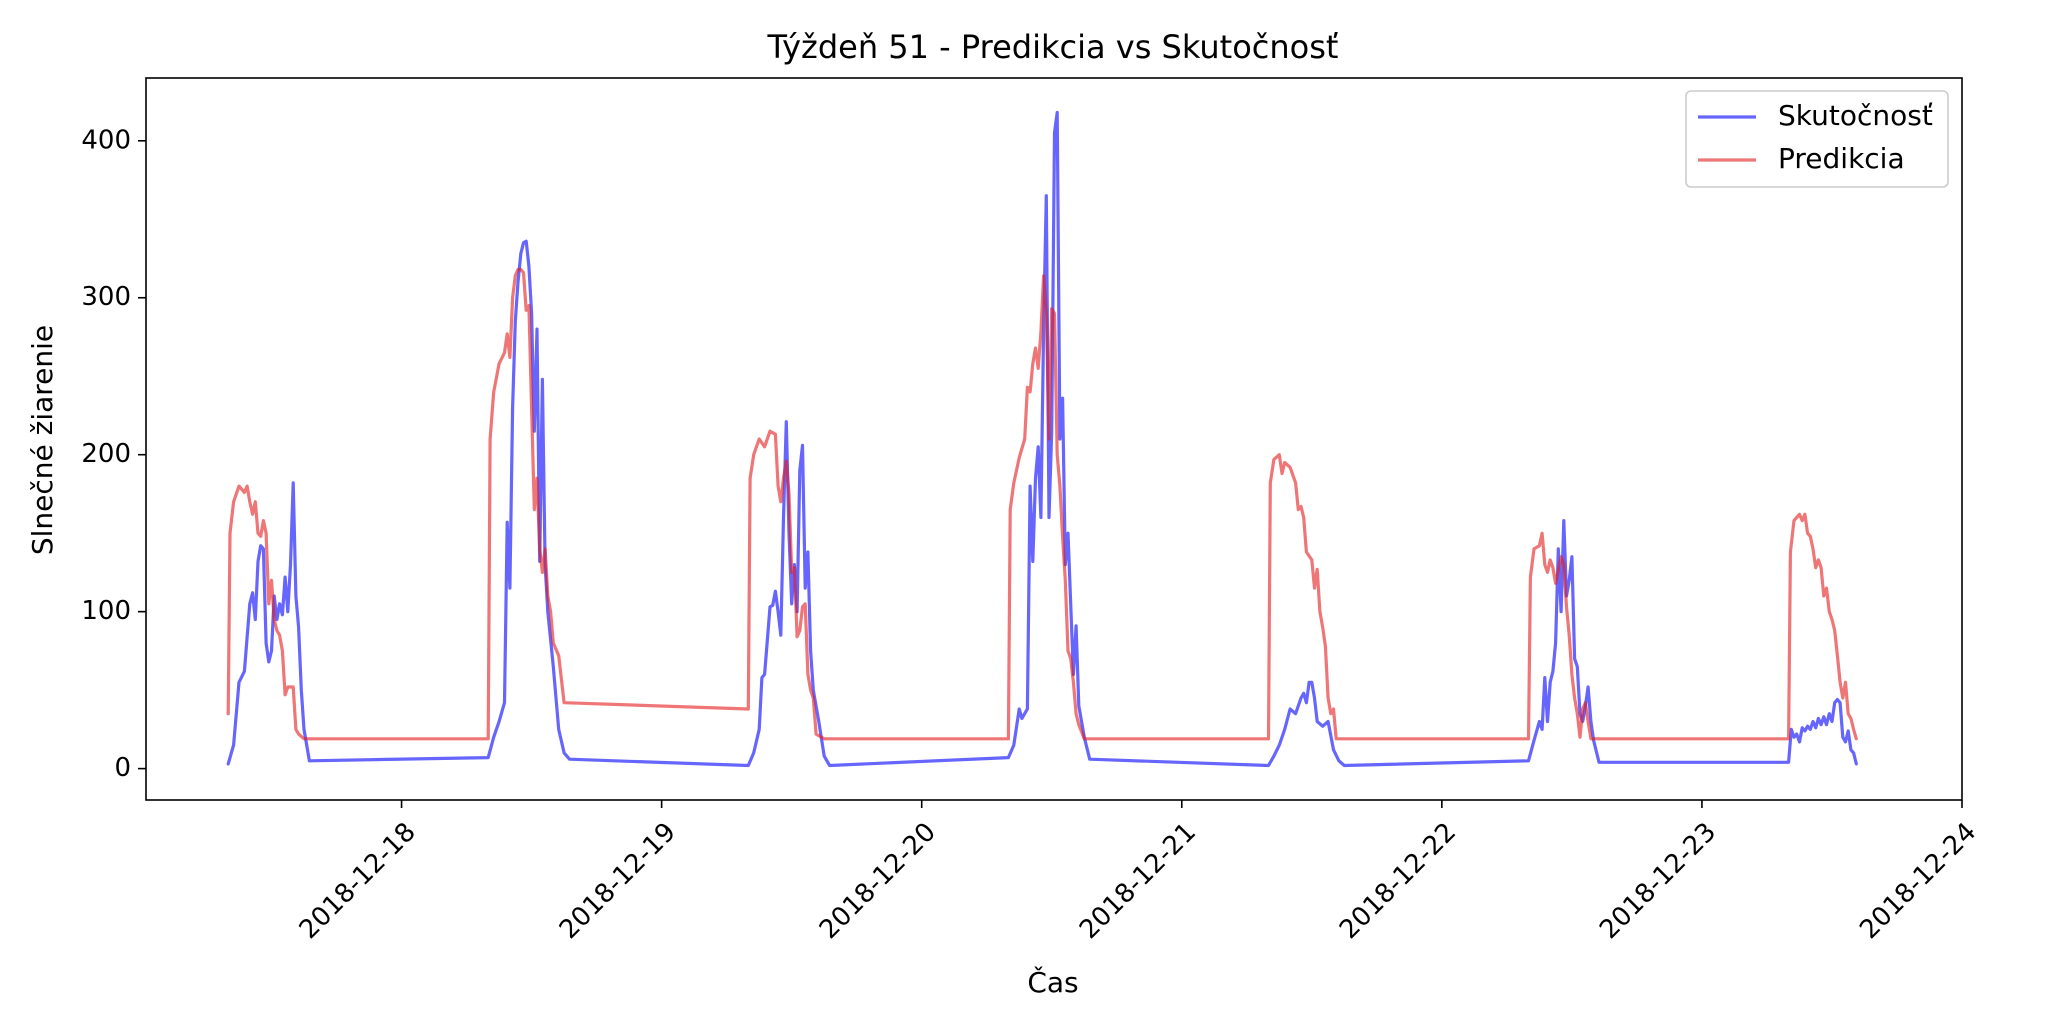 This screenshot has width=2048, height=1024. What do you see at coordinates (1053, 47) in the screenshot?
I see `chart-title: Týždeň 51 - Predikcia vs Skutočnosť` at bounding box center [1053, 47].